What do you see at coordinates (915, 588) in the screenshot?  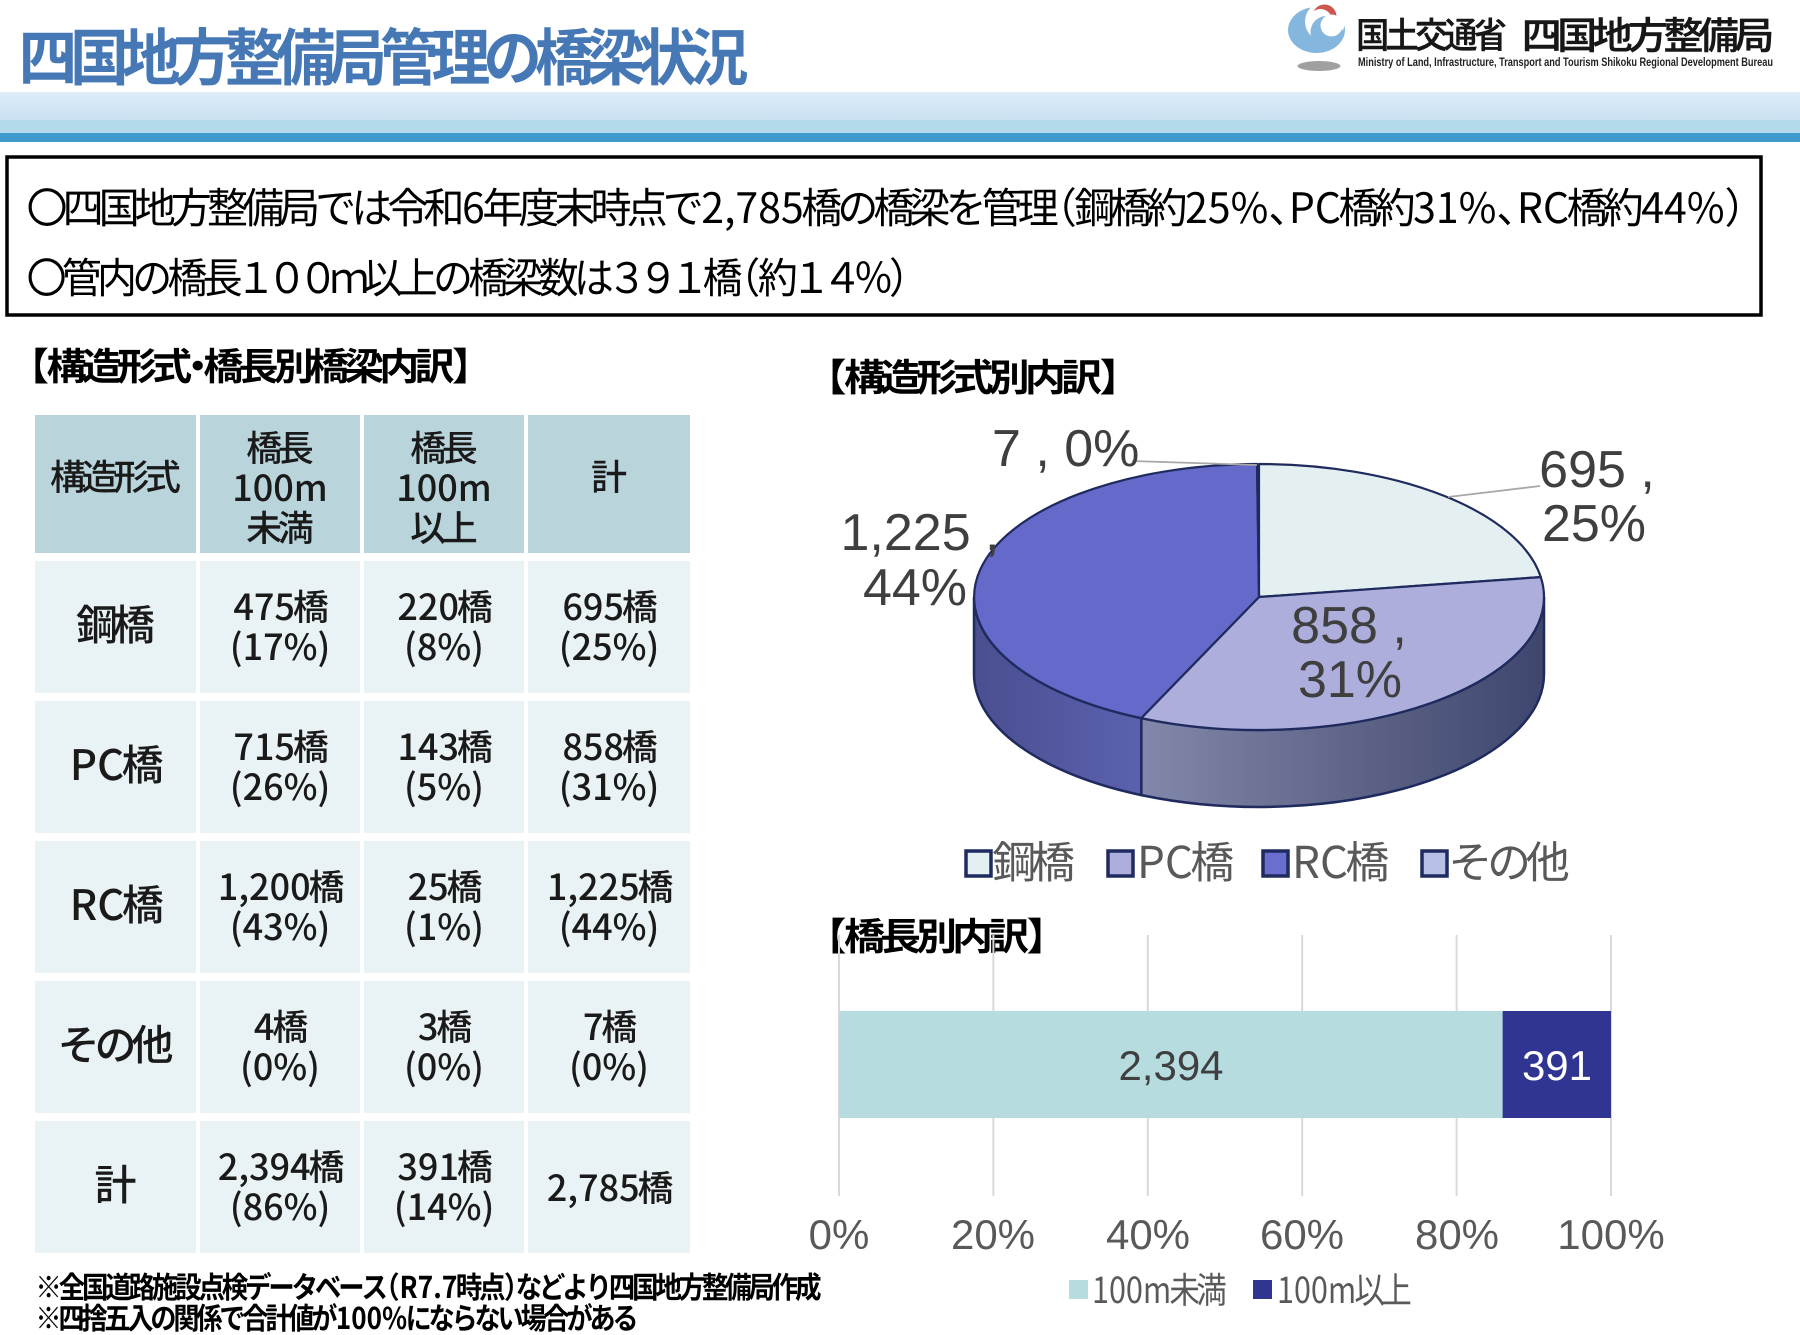 I see `svg-text: 44%` at bounding box center [915, 588].